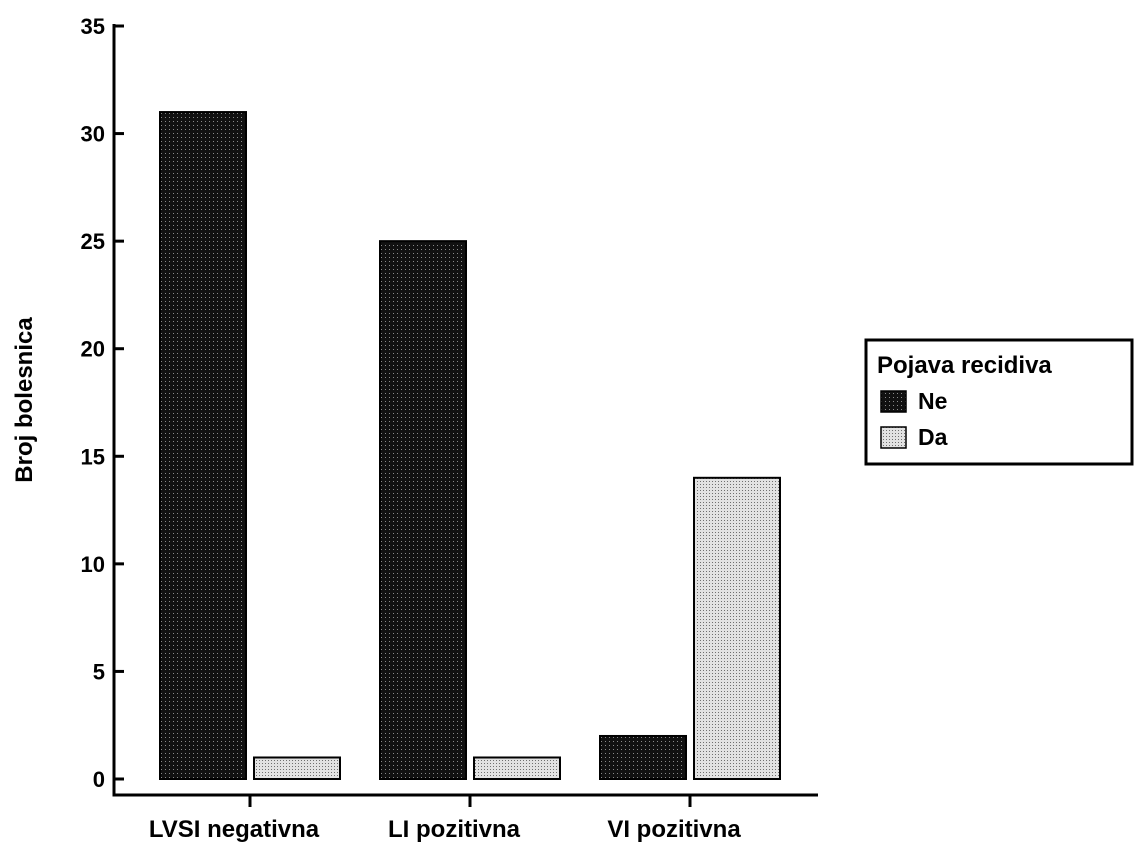  I want to click on legend-title: Pojava recidiva, so click(964, 365).